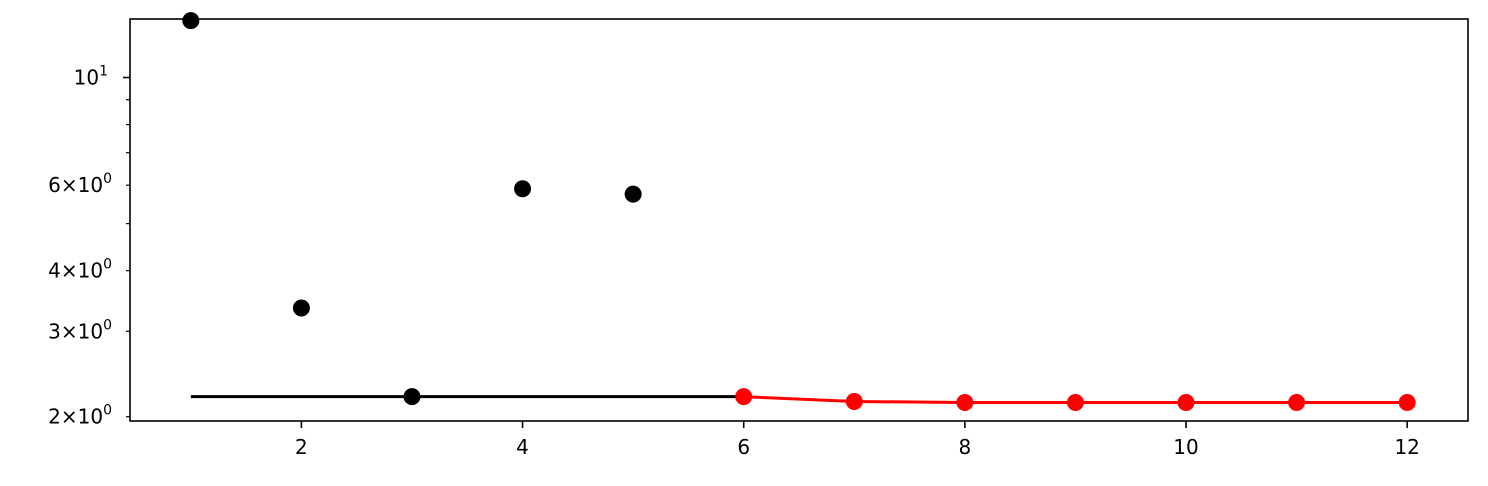 Image resolution: width=1488 pixels, height=486 pixels. I want to click on y-tick-label: 4×100, so click(80, 270).